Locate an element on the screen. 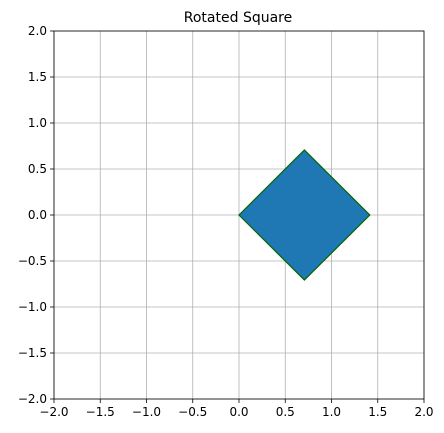  y-tick-label: 2.0 is located at coordinates (37, 31).